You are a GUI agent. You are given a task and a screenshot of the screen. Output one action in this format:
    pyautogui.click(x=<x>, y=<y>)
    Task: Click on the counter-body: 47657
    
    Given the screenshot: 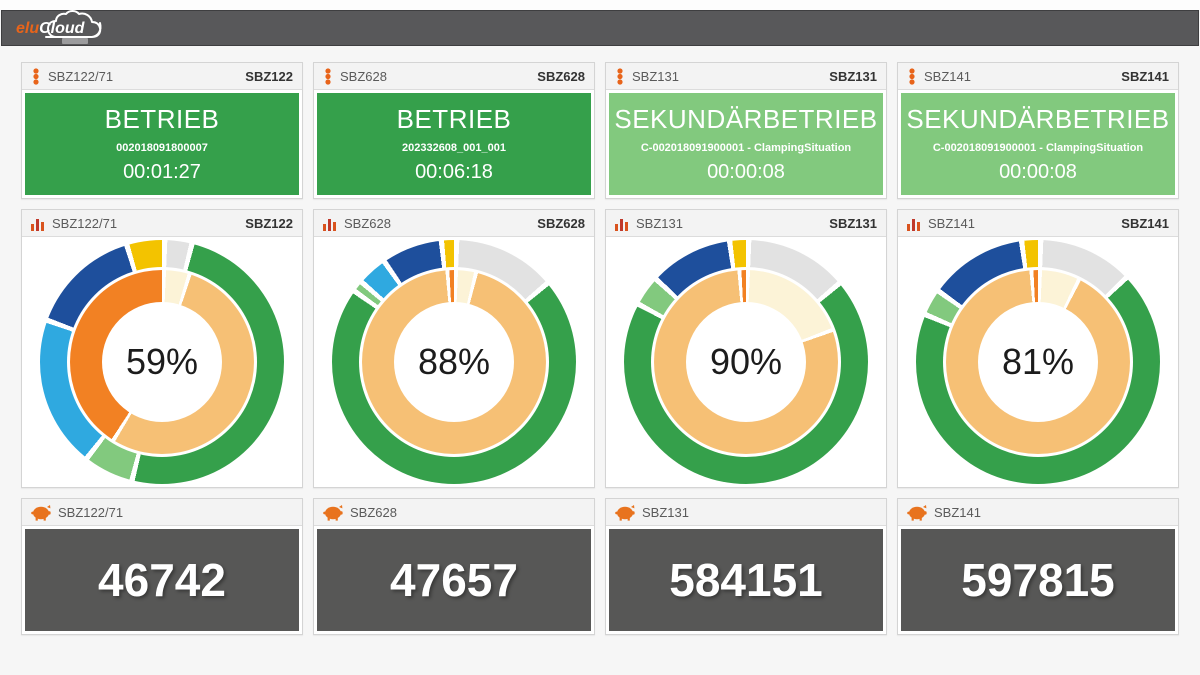 What is the action you would take?
    pyautogui.click(x=454, y=580)
    